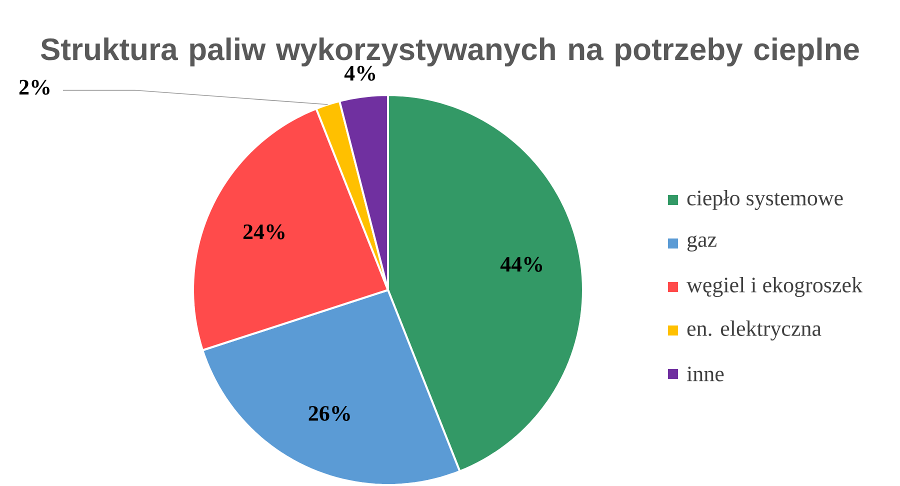  I want to click on chart-title: Struktura paliw wykorzystywanych na potrzeby cieplne, so click(449, 52).